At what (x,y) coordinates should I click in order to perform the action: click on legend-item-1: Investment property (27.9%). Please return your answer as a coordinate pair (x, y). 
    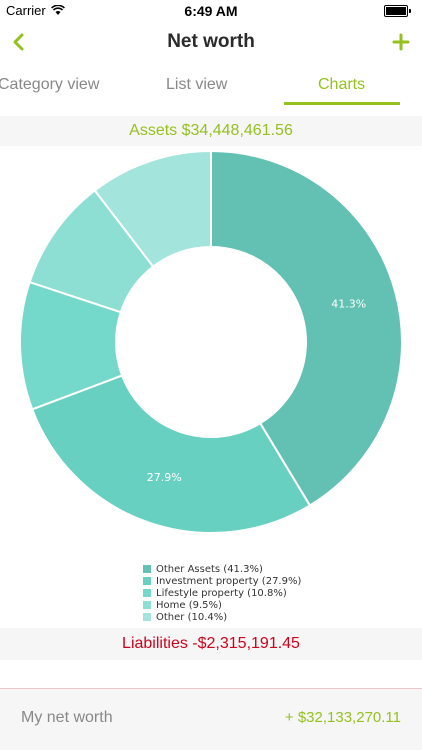
    Looking at the image, I should click on (222, 581).